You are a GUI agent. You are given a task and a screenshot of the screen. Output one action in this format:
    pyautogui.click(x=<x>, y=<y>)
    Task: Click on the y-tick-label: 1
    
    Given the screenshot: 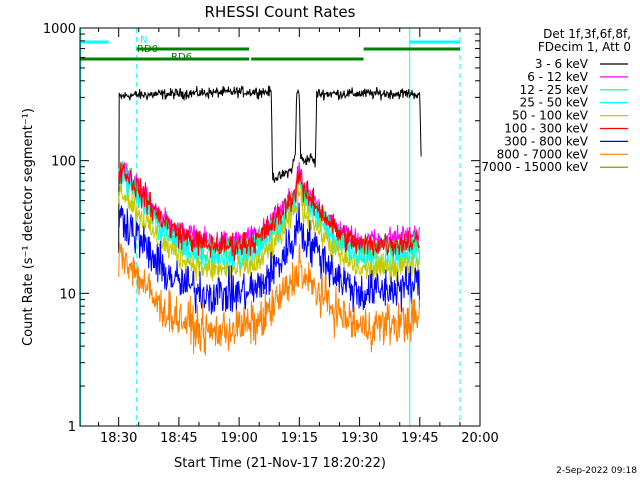 What is the action you would take?
    pyautogui.click(x=72, y=427)
    